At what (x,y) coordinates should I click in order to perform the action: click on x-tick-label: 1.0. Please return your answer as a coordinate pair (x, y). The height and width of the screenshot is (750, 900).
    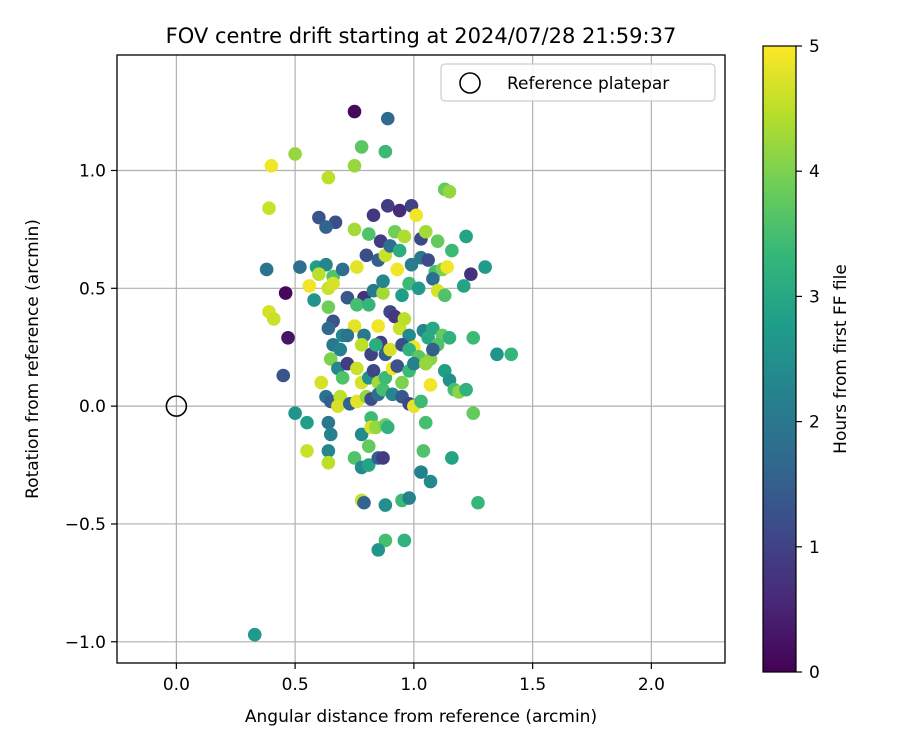
    Looking at the image, I should click on (413, 685).